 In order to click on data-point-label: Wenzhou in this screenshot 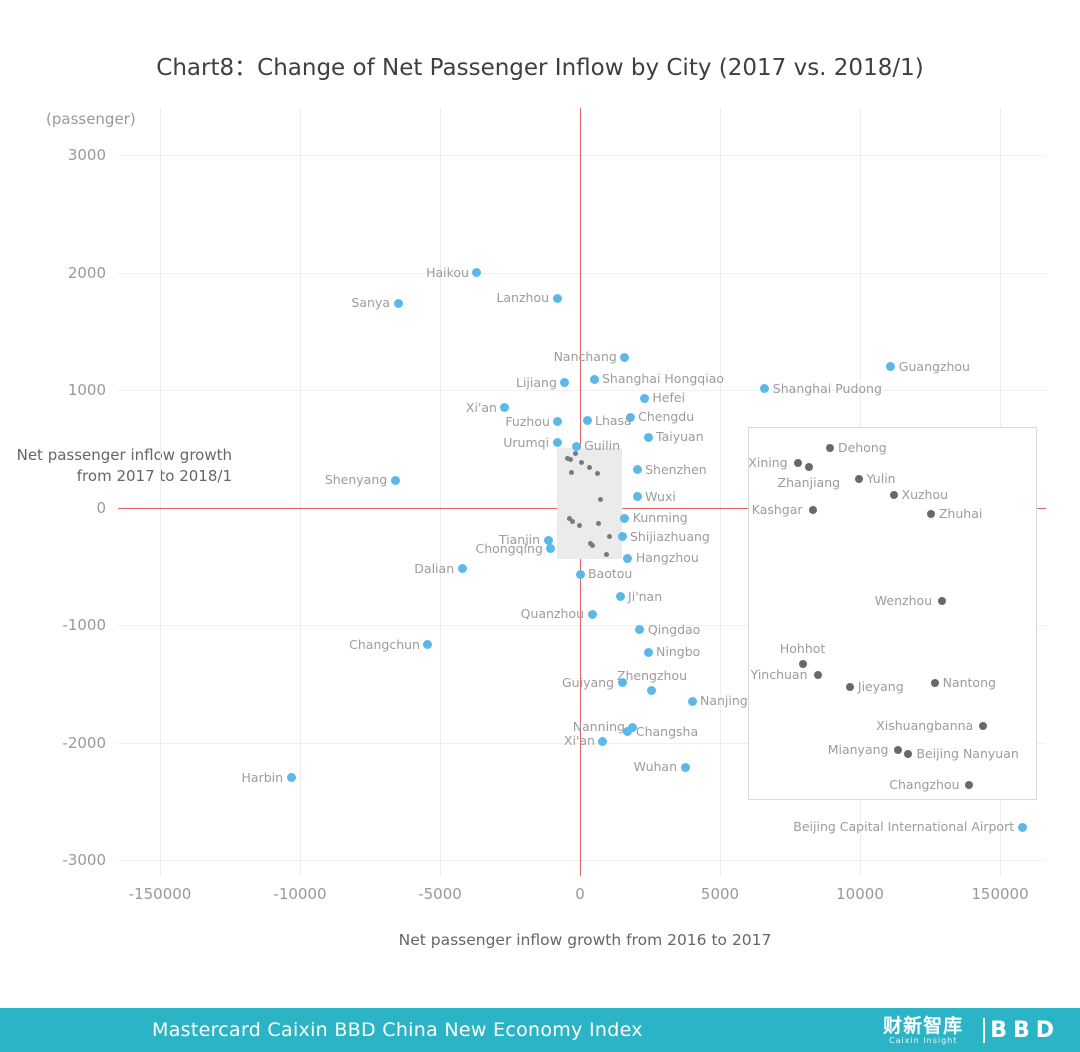, I will do `click(903, 600)`.